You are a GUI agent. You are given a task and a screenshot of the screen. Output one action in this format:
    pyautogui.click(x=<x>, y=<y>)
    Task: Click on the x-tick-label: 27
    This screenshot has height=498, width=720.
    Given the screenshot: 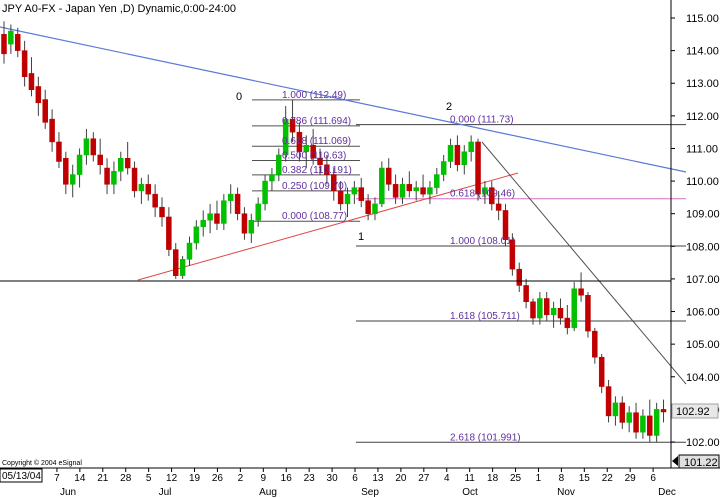 What is the action you would take?
    pyautogui.click(x=424, y=478)
    